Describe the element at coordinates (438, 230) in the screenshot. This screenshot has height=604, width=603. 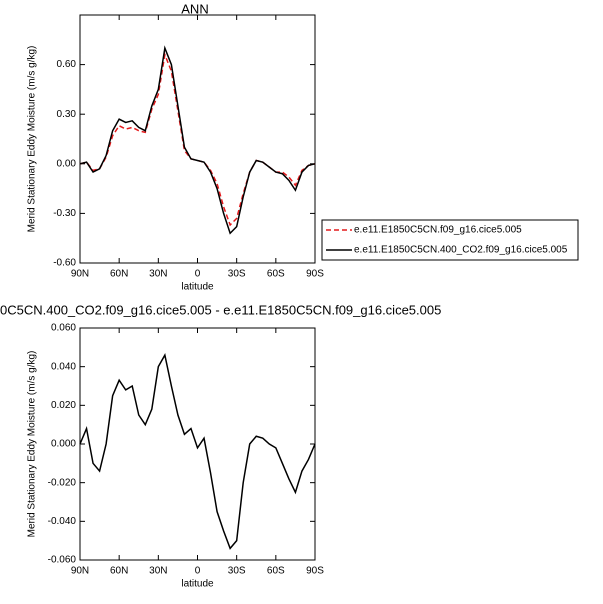
I see `legend-label: e.e11.E1850C5CN.f09_g16.cice5.005` at that location.